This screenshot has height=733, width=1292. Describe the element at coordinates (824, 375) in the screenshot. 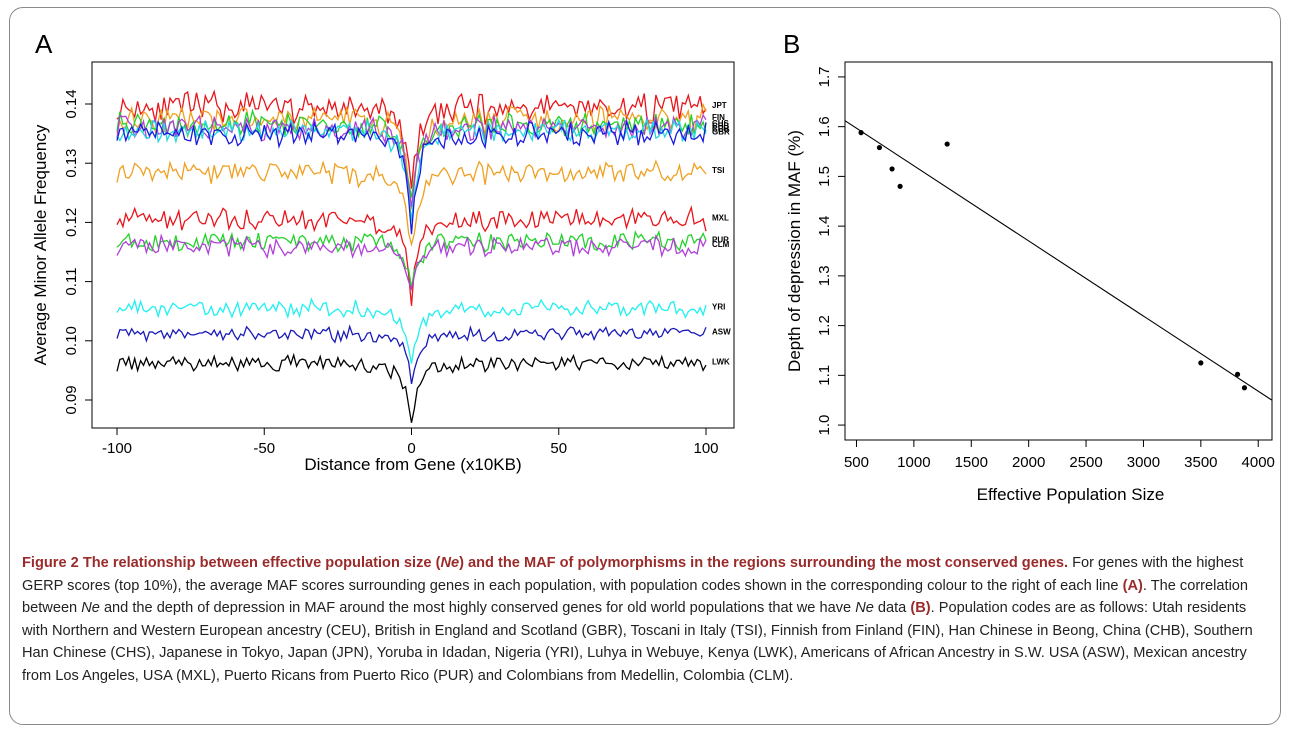

I see `y-tick-label: 1.1` at that location.